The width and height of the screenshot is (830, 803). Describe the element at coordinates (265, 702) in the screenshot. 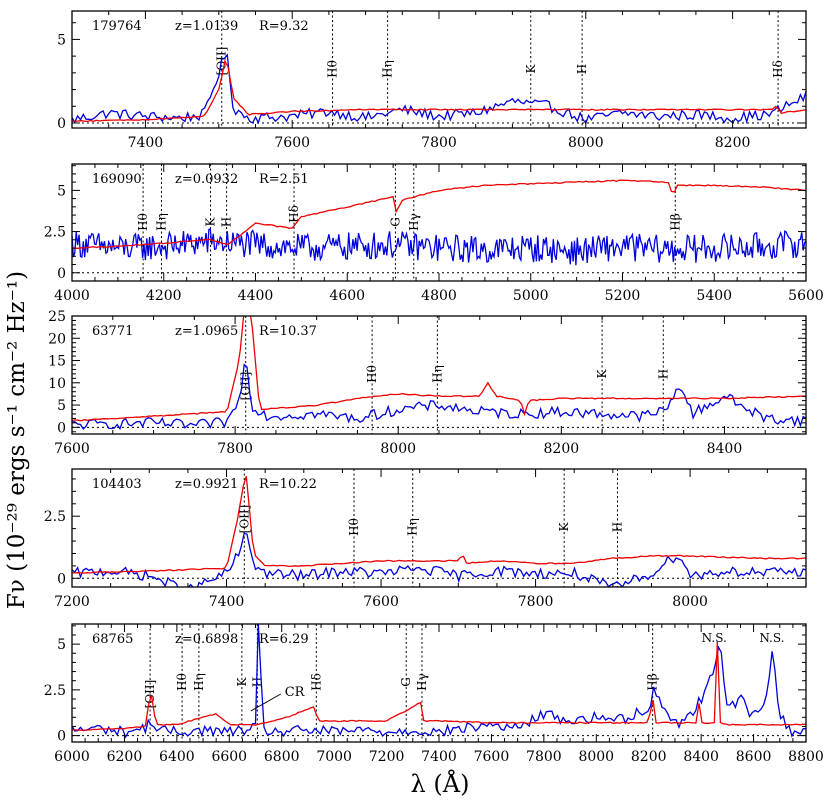

I see `annotation-pointer` at that location.